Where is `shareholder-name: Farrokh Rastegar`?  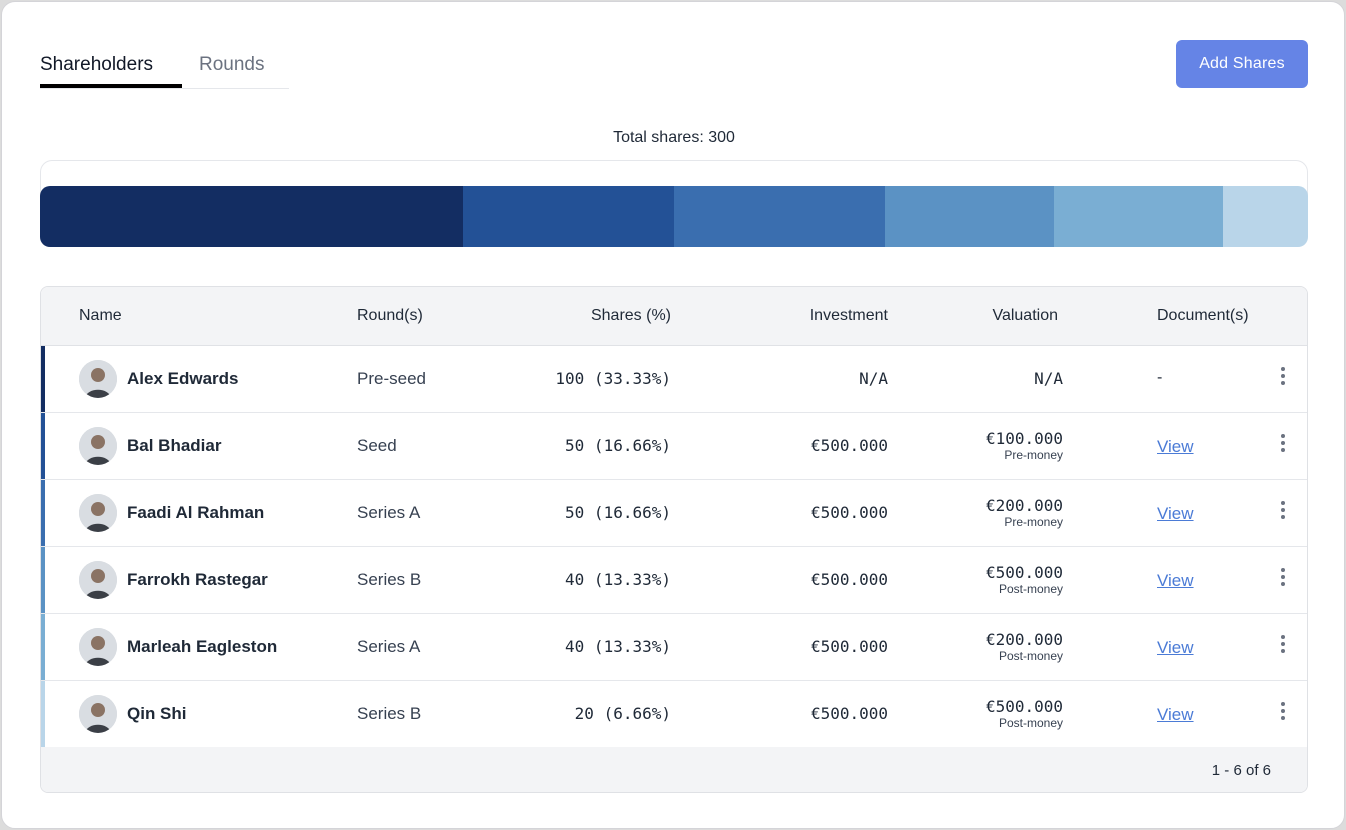
shareholder-name: Farrokh Rastegar is located at coordinates (197, 579).